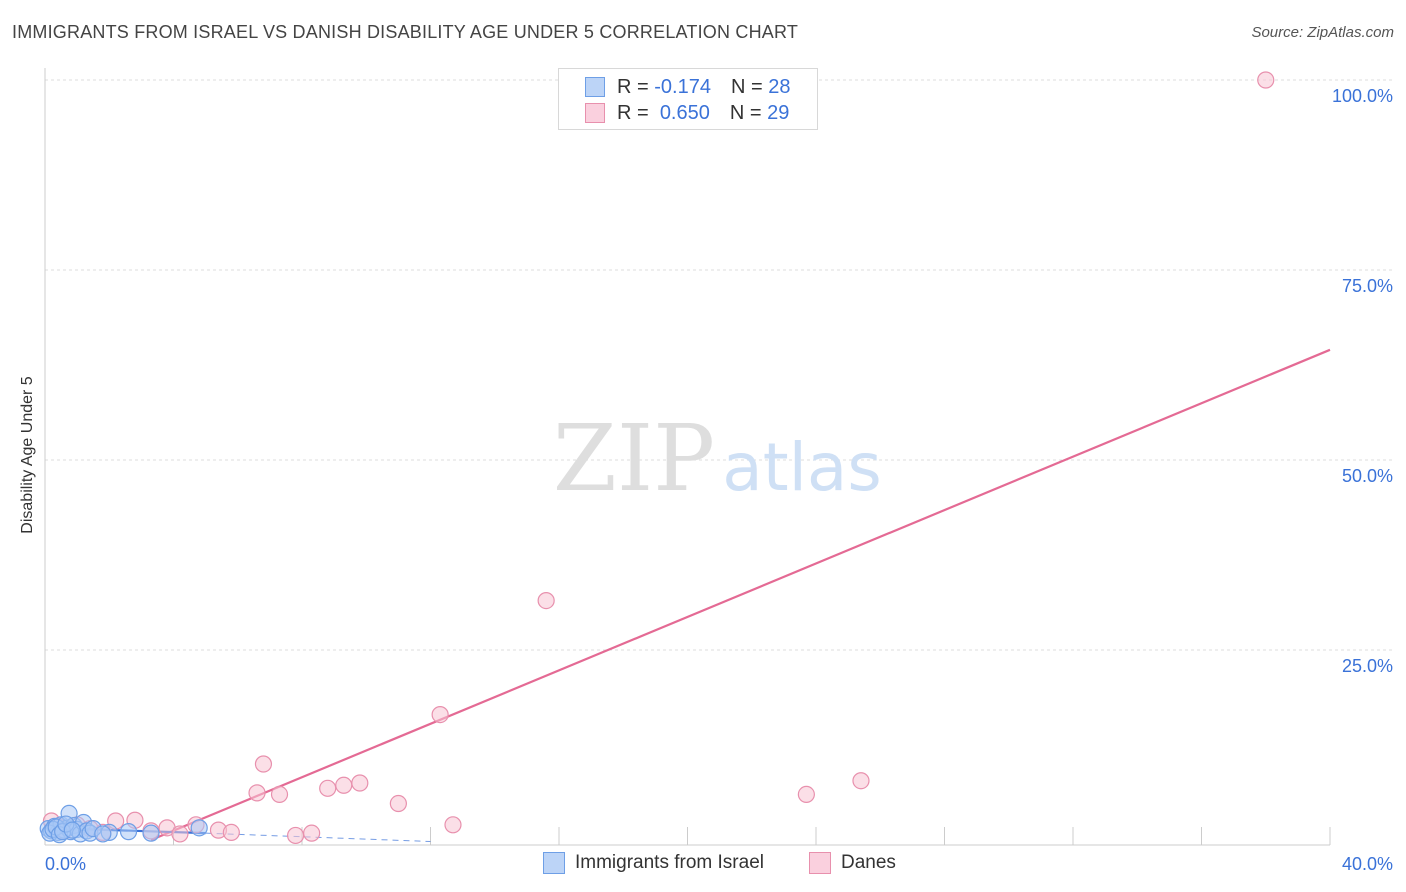 This screenshot has width=1406, height=892. What do you see at coordinates (1322, 32) in the screenshot?
I see `source-label: Source: ZipAtlas.com` at bounding box center [1322, 32].